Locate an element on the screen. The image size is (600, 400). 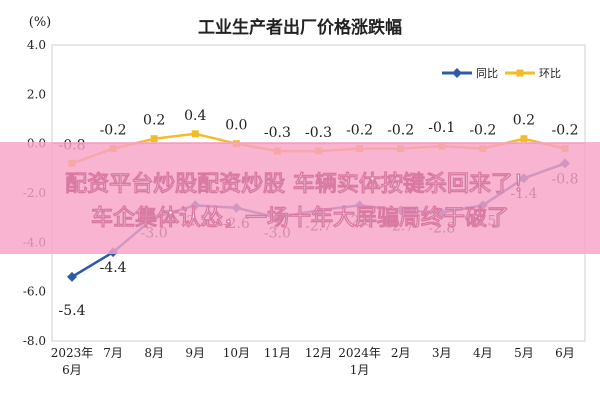
data-label: -0.1 is located at coordinates (441, 128).